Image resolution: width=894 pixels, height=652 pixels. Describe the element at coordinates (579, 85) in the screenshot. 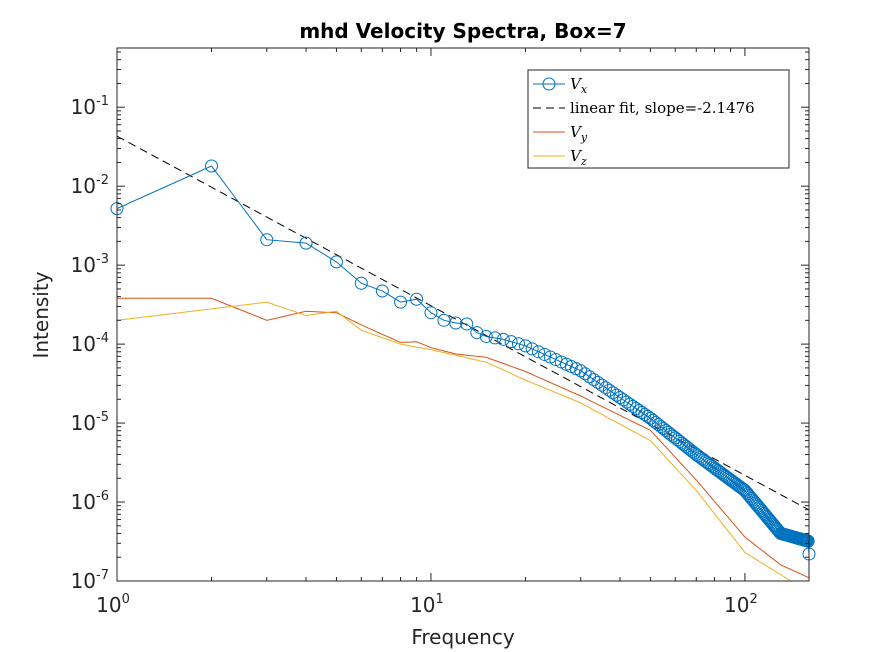

I see `legend-entry: Vx` at that location.